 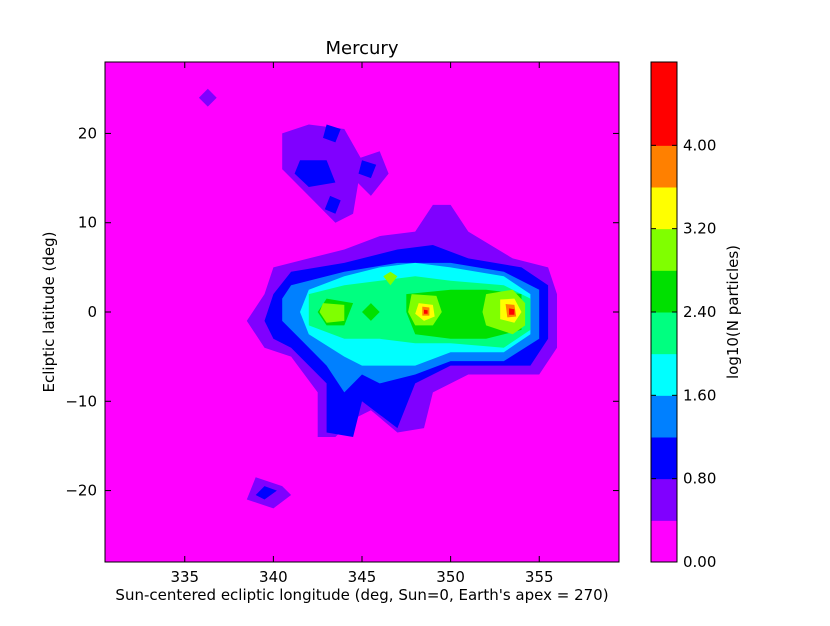 I want to click on colorbar-bands, so click(x=664, y=312).